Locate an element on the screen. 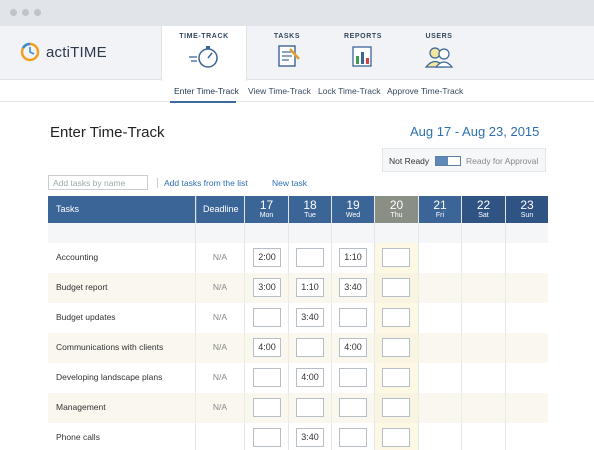 Image resolution: width=594 pixels, height=450 pixels. time-cell-tue: 4:00 is located at coordinates (310, 377).